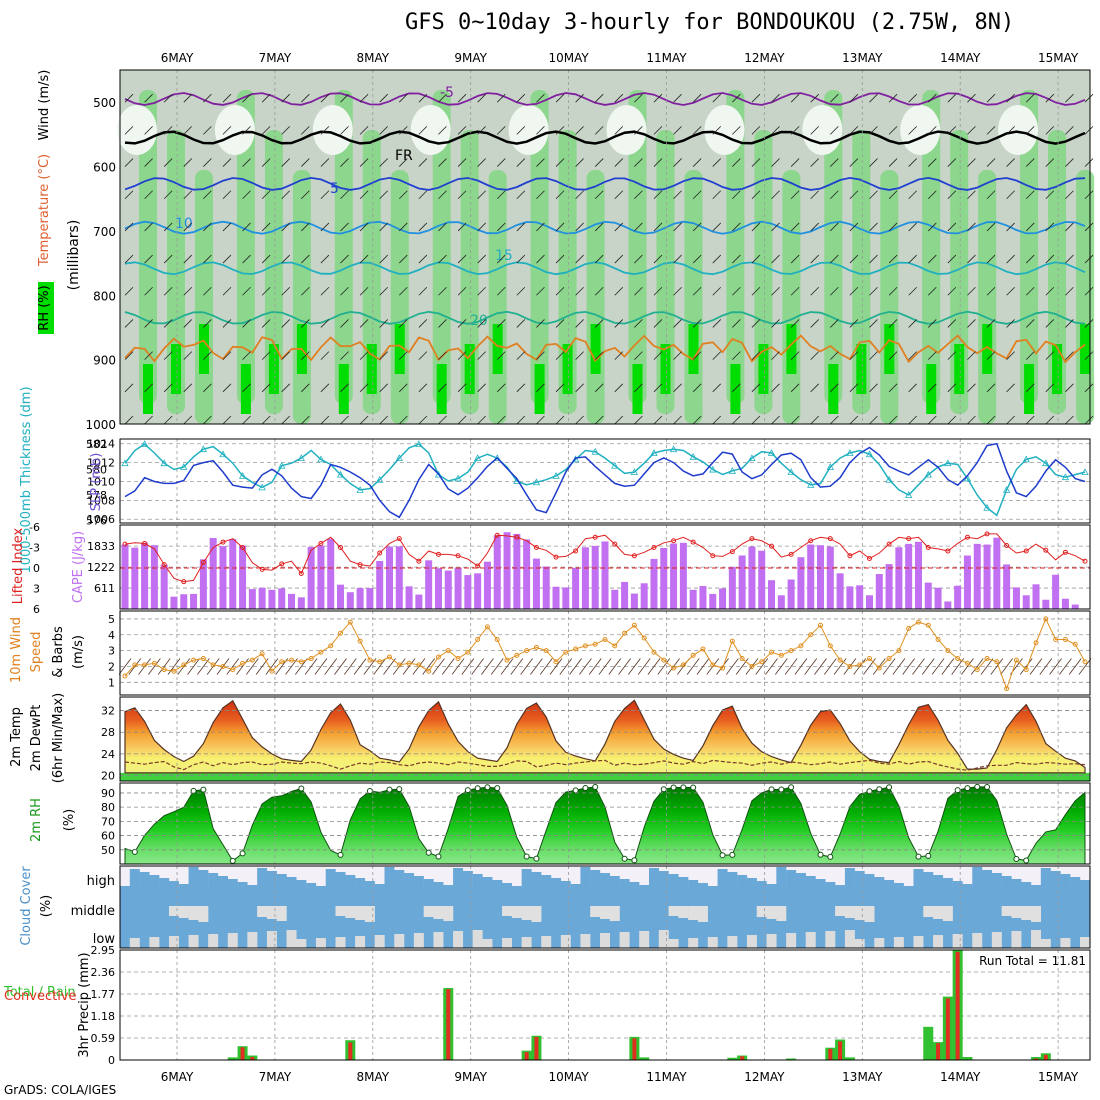 This screenshot has height=1100, width=1100. Describe the element at coordinates (605, 480) in the screenshot. I see `slp-line` at that location.